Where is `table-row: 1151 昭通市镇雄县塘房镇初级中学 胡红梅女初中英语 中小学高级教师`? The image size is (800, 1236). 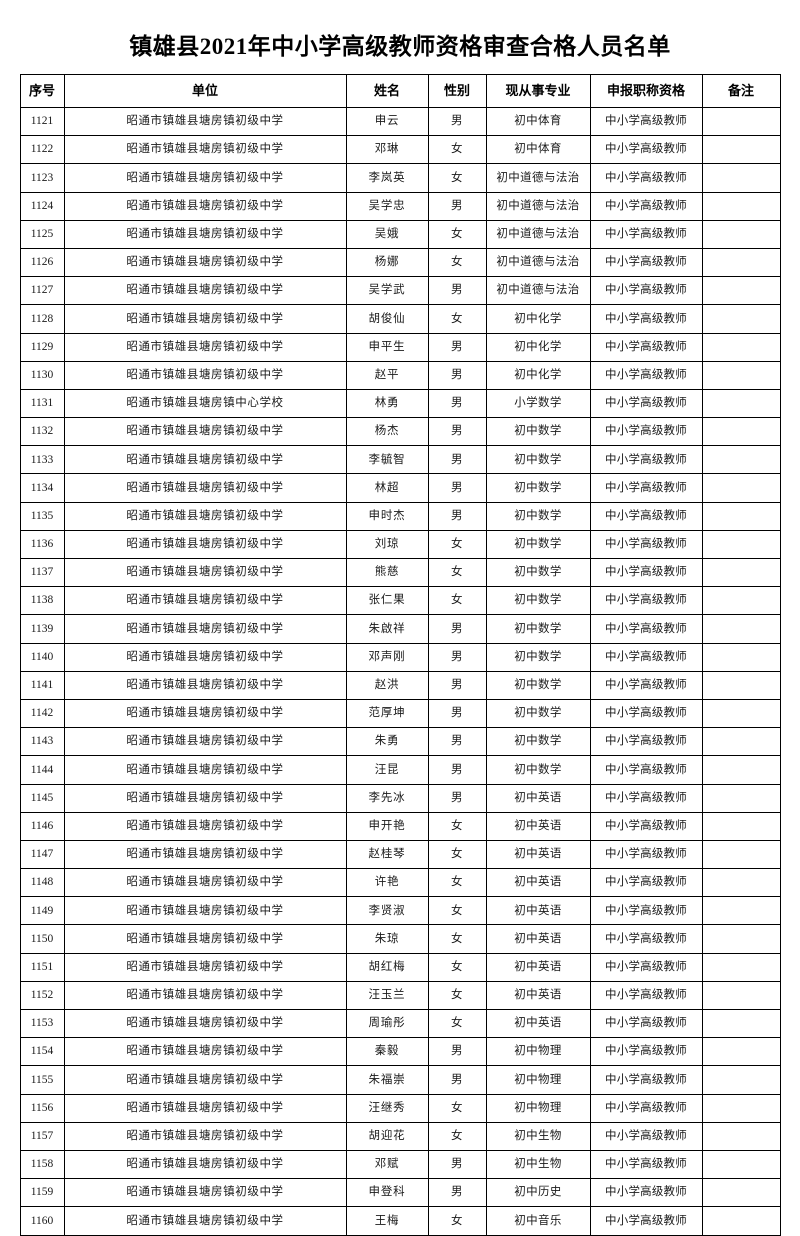
table-row: 1151 昭通市镇雄县塘房镇初级中学 胡红梅女初中英语 中小学高级教师 is located at coordinates (400, 967).